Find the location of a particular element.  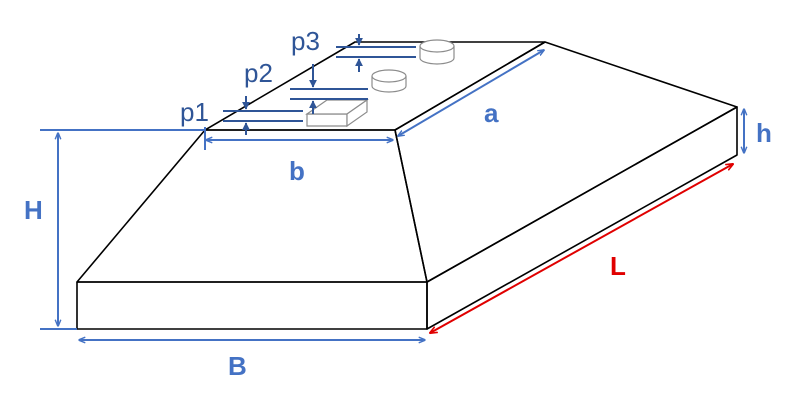

label-p2: p2 is located at coordinates (258, 73).